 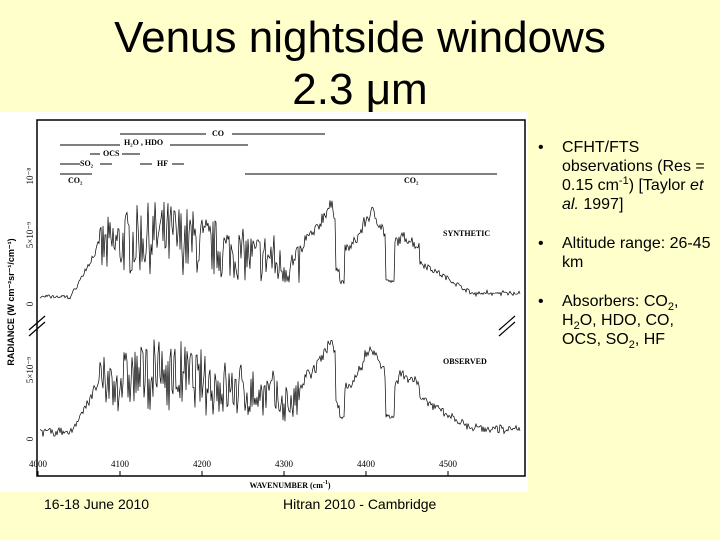 What do you see at coordinates (111, 153) in the screenshot?
I see `label-ocs: OCS` at bounding box center [111, 153].